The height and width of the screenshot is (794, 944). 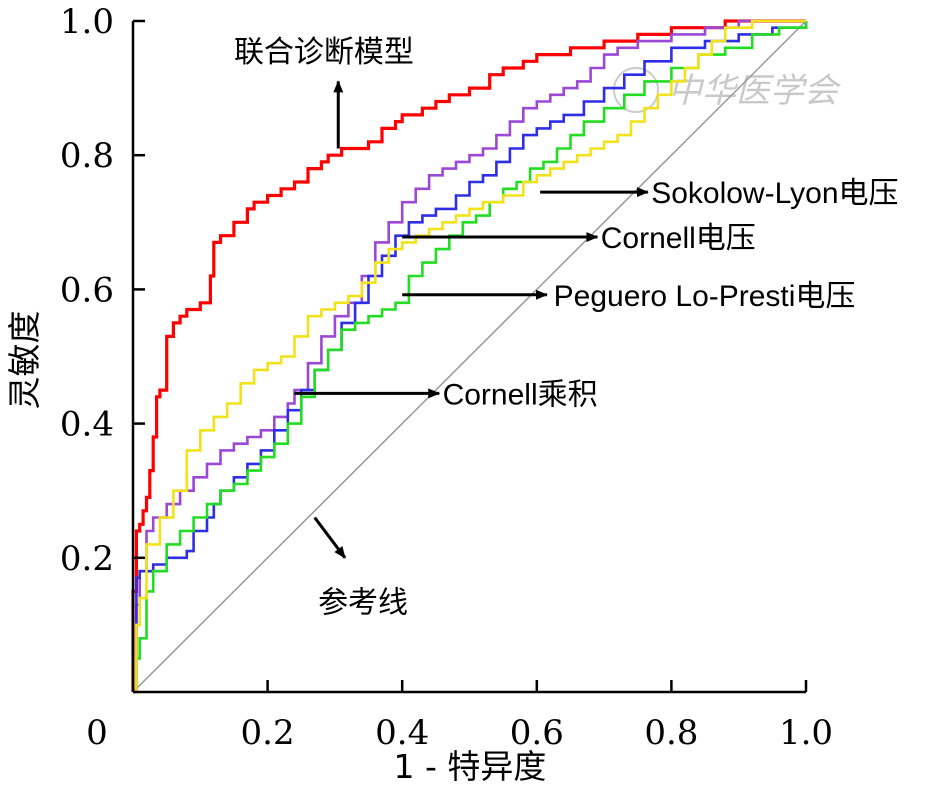 I want to click on watermark-text: 中华医学会, so click(x=755, y=91).